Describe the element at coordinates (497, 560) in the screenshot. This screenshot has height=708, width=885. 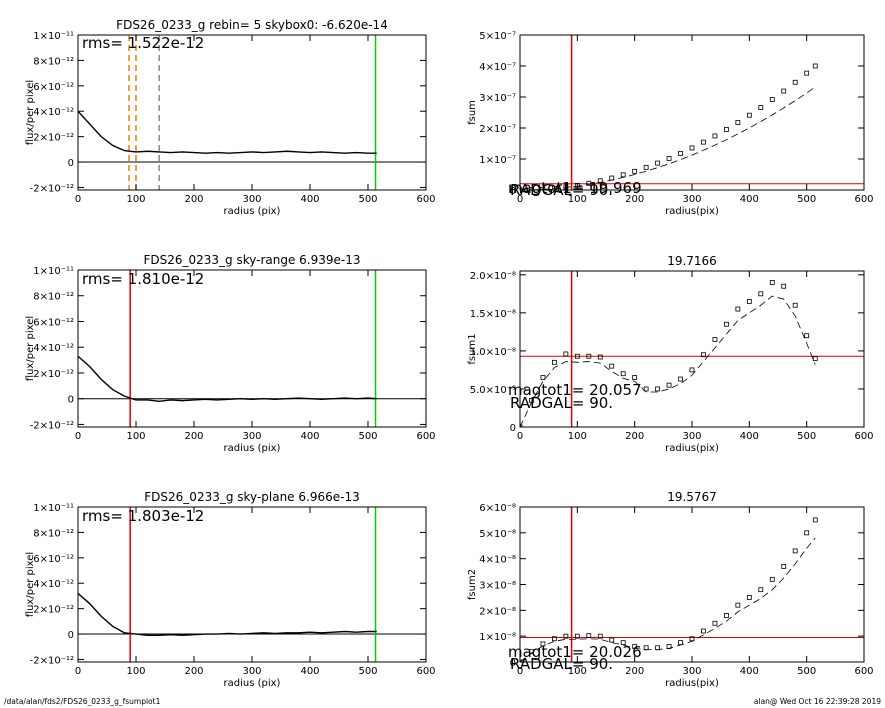
I see `y-tick-label: 4×10⁻⁸` at that location.